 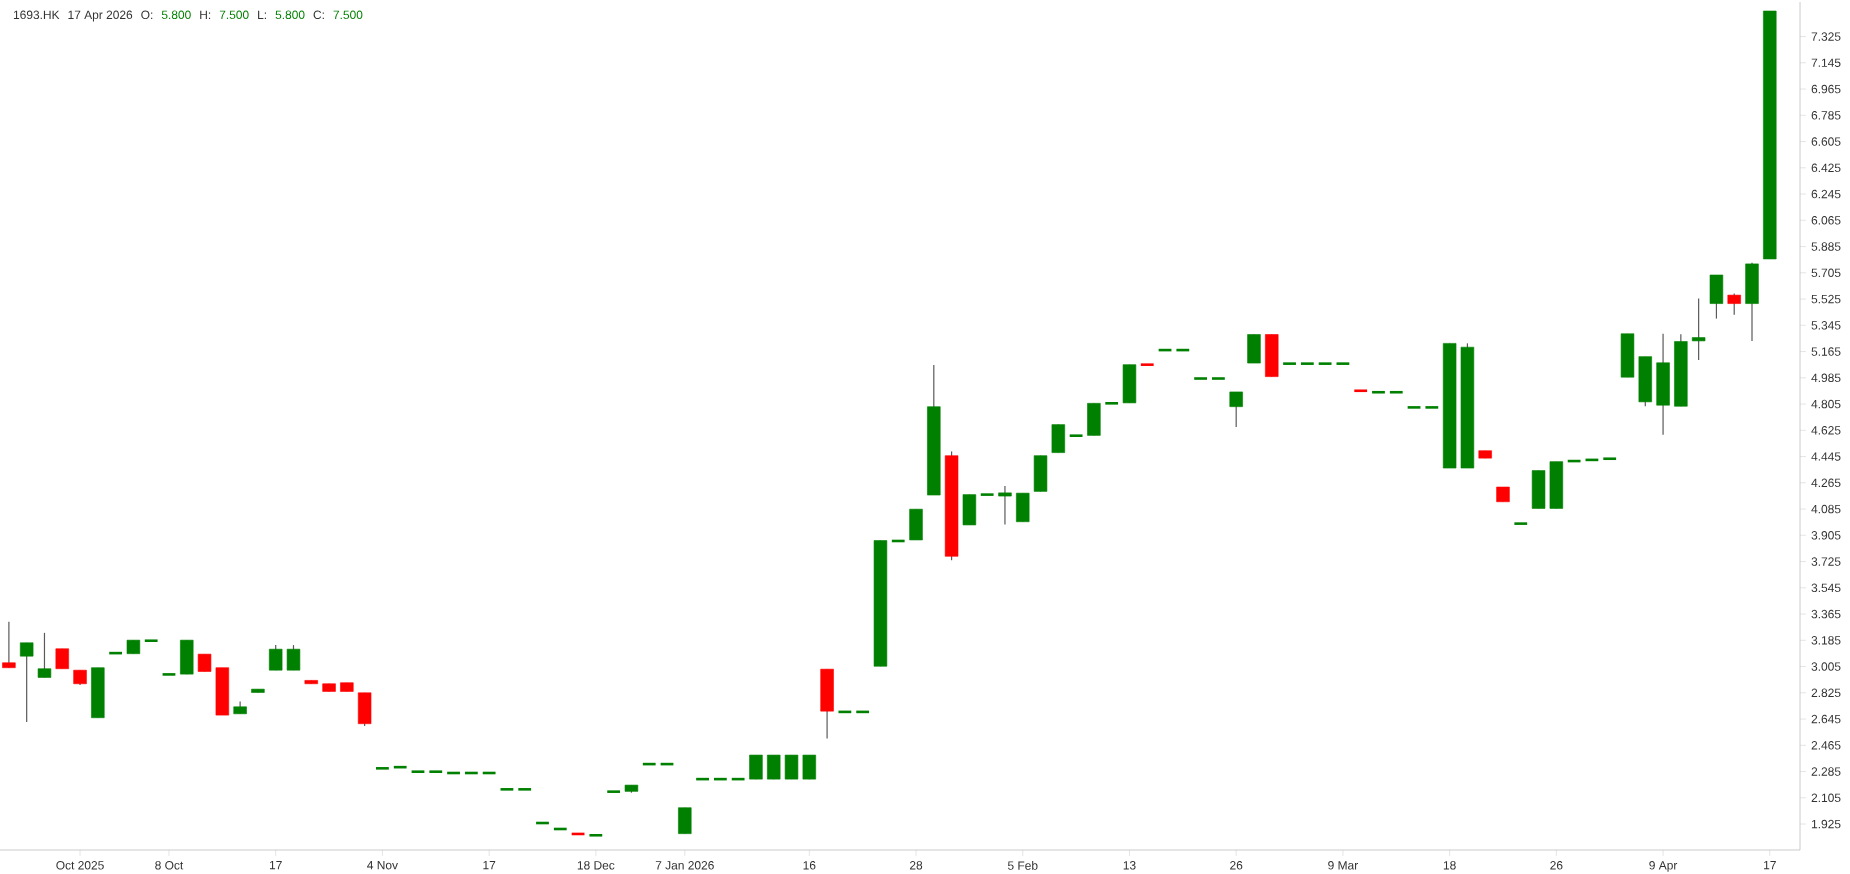 What do you see at coordinates (1826, 220) in the screenshot?
I see `y-tick-label: 6.065` at bounding box center [1826, 220].